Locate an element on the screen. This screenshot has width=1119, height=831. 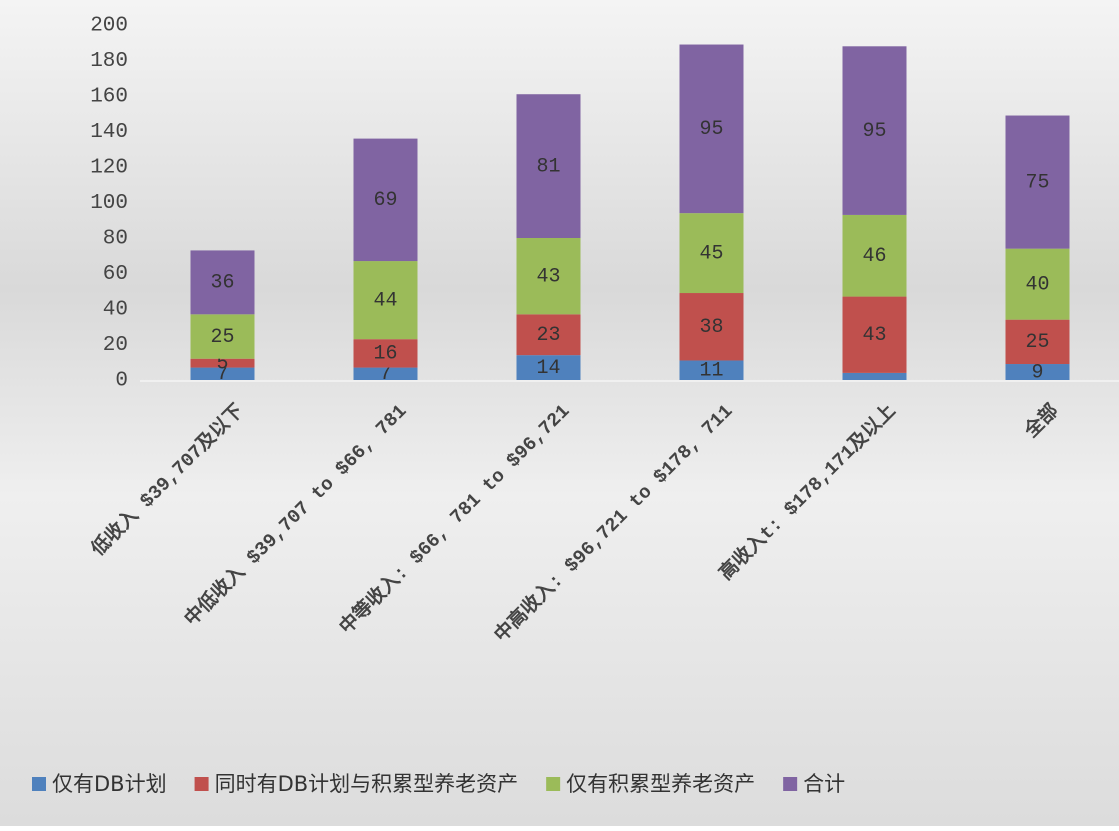
y-tick-label: 80 is located at coordinates (115, 239).